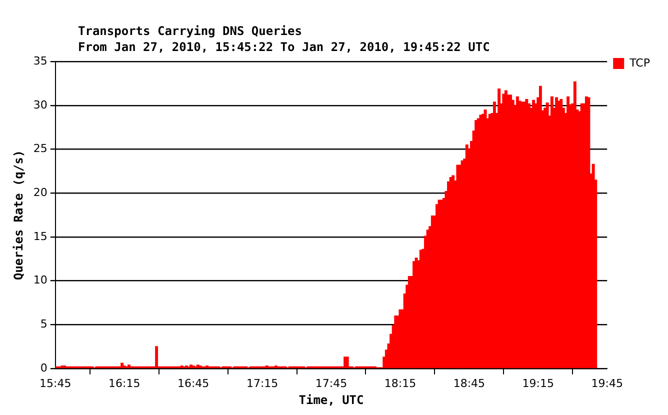 The width and height of the screenshot is (668, 415). Describe the element at coordinates (40, 192) in the screenshot. I see `y-tick-label: 20` at that location.